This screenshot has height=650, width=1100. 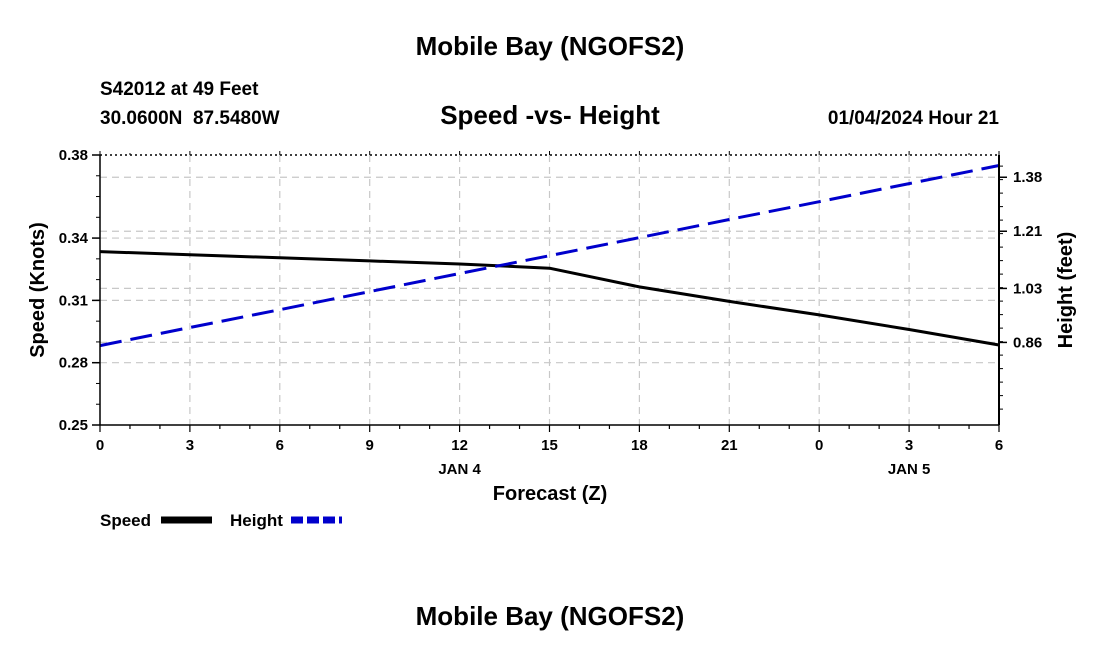 I want to click on x-tick-label: 15, so click(x=549, y=445).